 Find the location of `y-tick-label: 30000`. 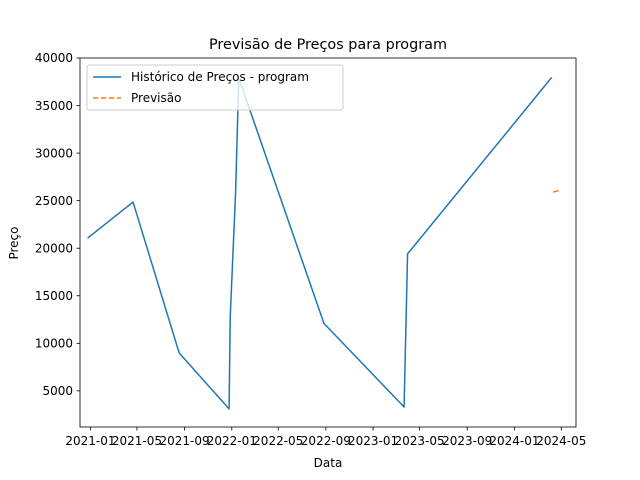

y-tick-label: 30000 is located at coordinates (54, 153).